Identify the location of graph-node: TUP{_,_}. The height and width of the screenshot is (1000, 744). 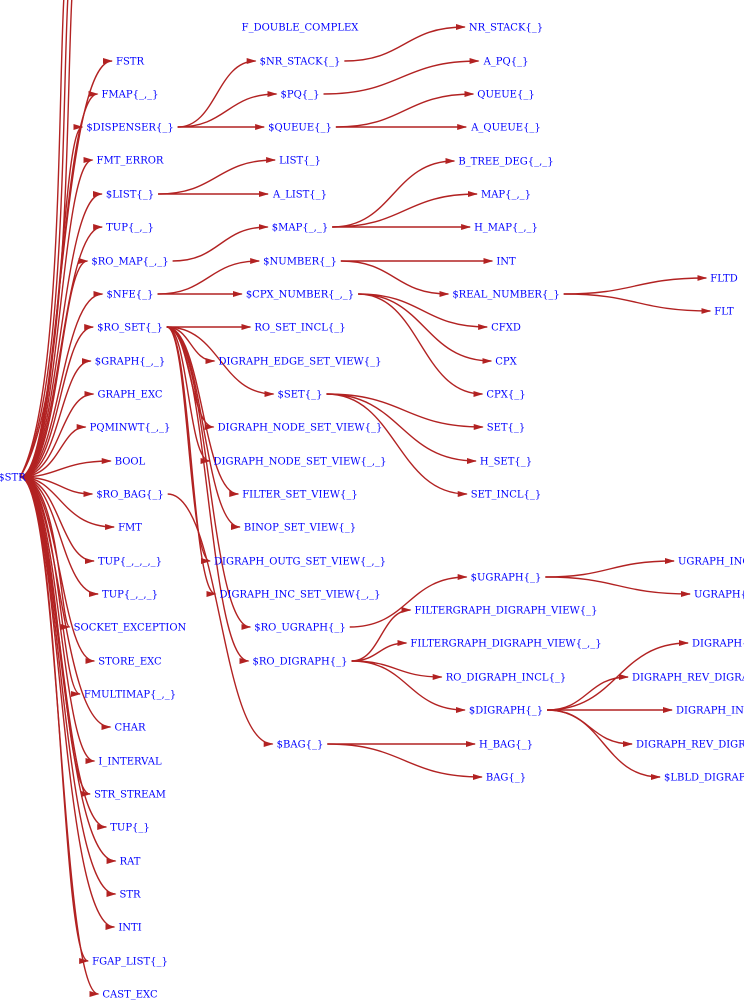
(130, 228).